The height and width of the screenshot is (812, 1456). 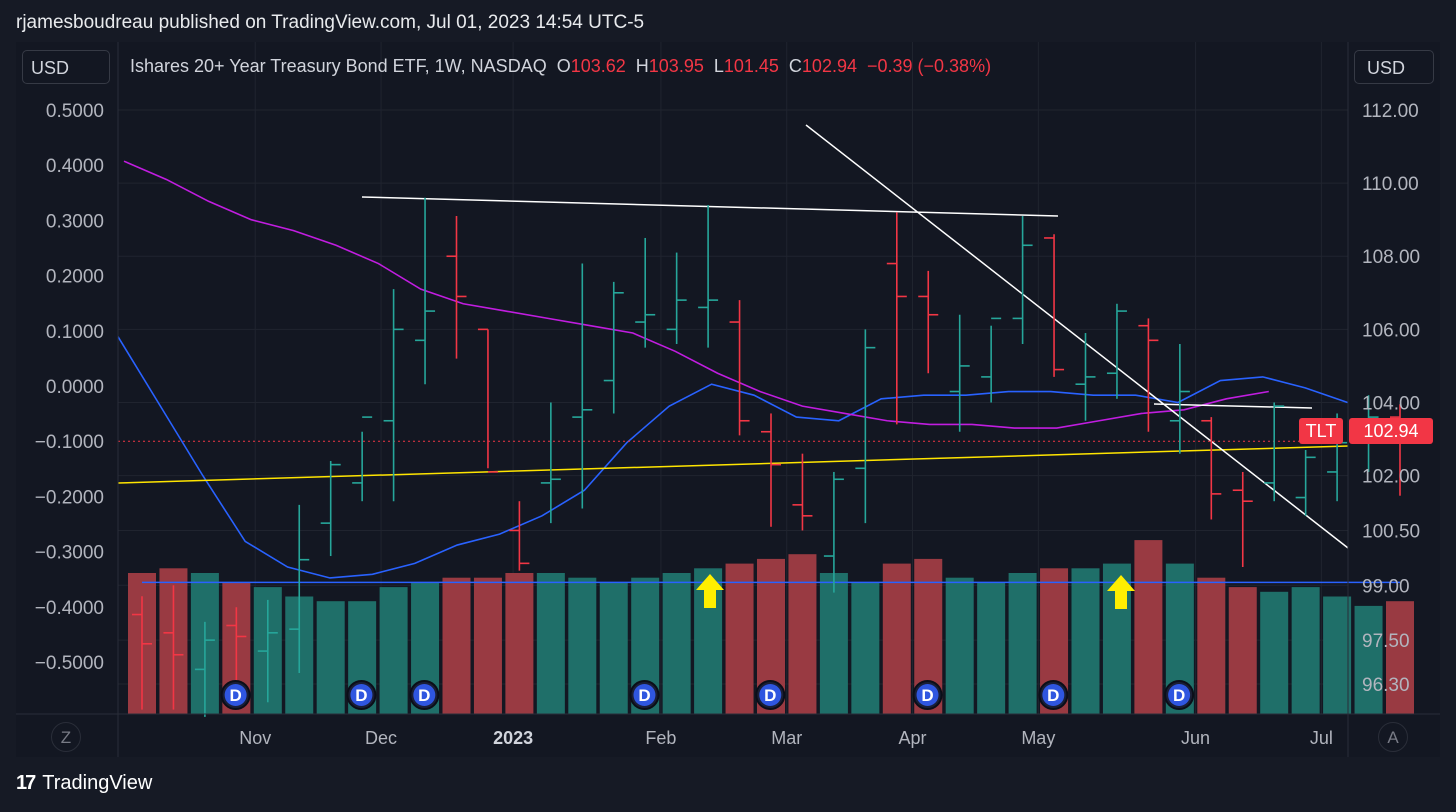 What do you see at coordinates (718, 66) in the screenshot?
I see `legend-low-label: L` at bounding box center [718, 66].